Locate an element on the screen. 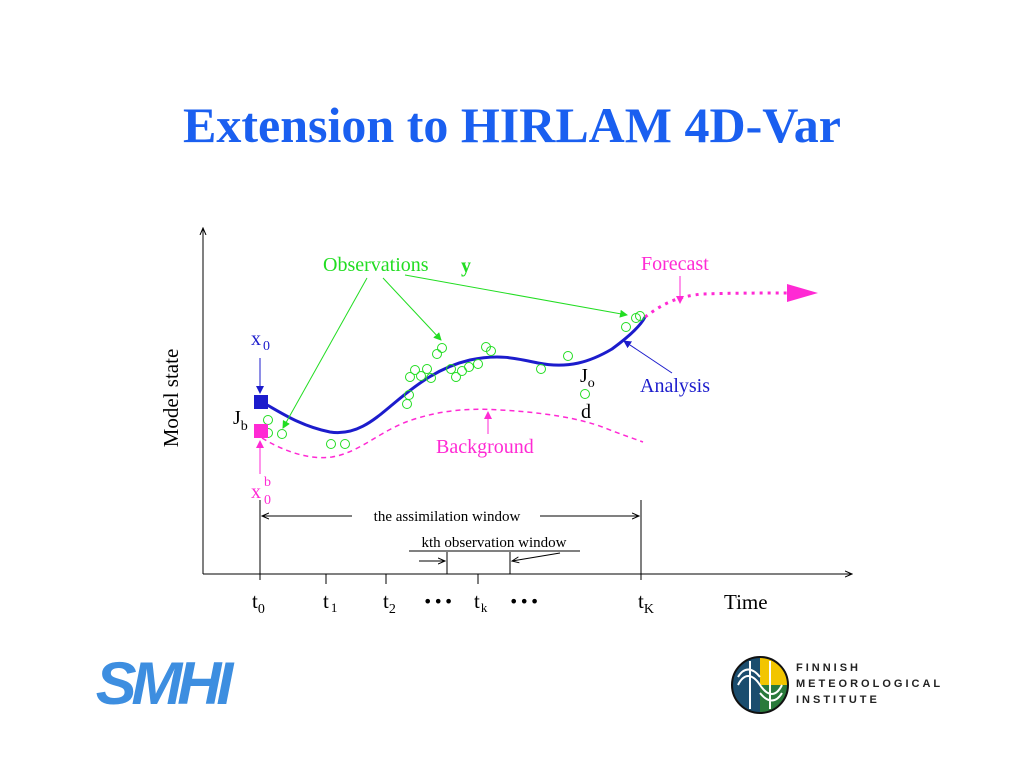 The height and width of the screenshot is (768, 1024). observations-symbol: y is located at coordinates (466, 266).